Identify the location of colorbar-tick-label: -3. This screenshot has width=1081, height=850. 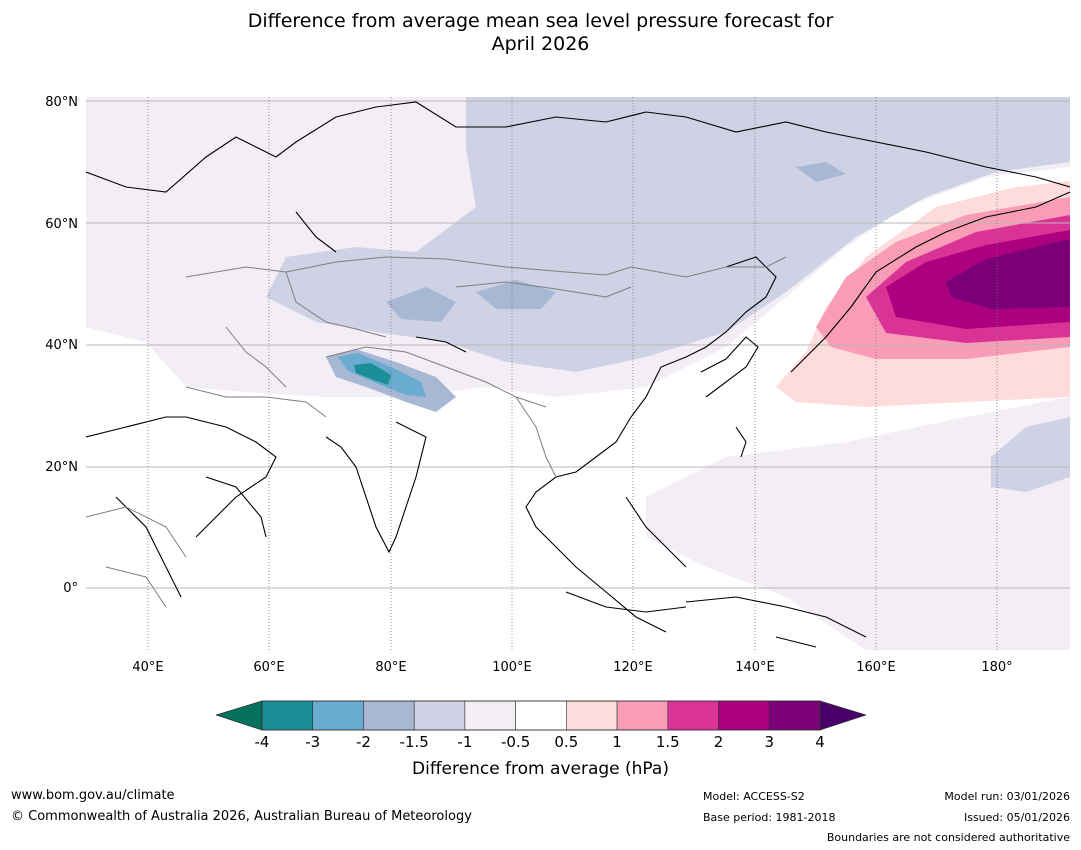
(313, 742).